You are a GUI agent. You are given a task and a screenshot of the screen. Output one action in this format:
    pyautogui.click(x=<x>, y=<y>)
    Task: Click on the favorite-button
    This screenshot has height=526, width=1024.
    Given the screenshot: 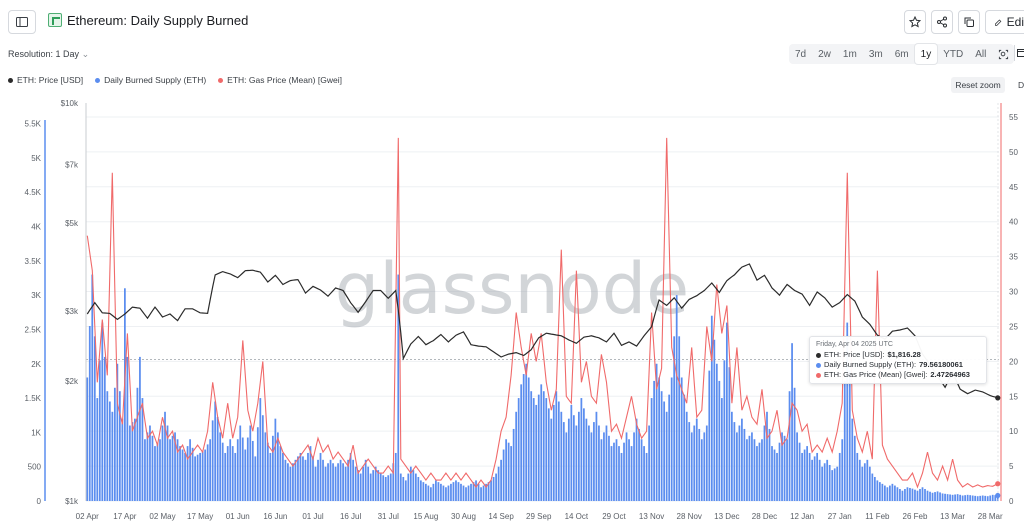 What is the action you would take?
    pyautogui.click(x=915, y=22)
    